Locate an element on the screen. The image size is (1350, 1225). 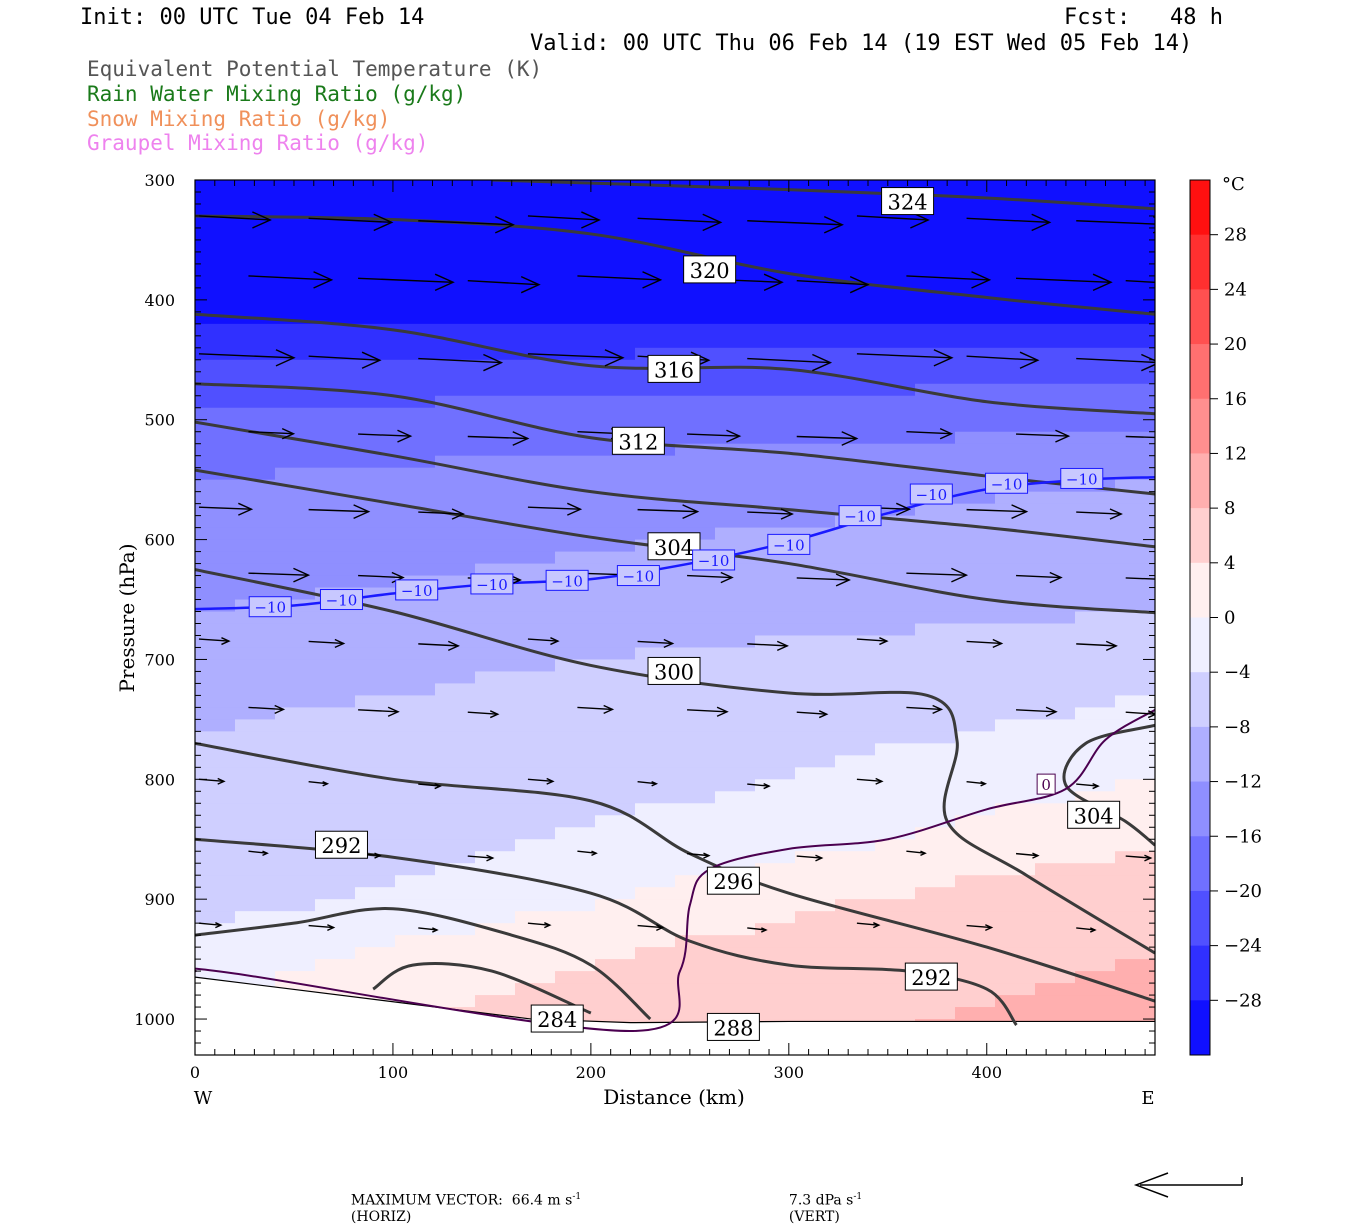
svg-text: 304 is located at coordinates (1094, 816).